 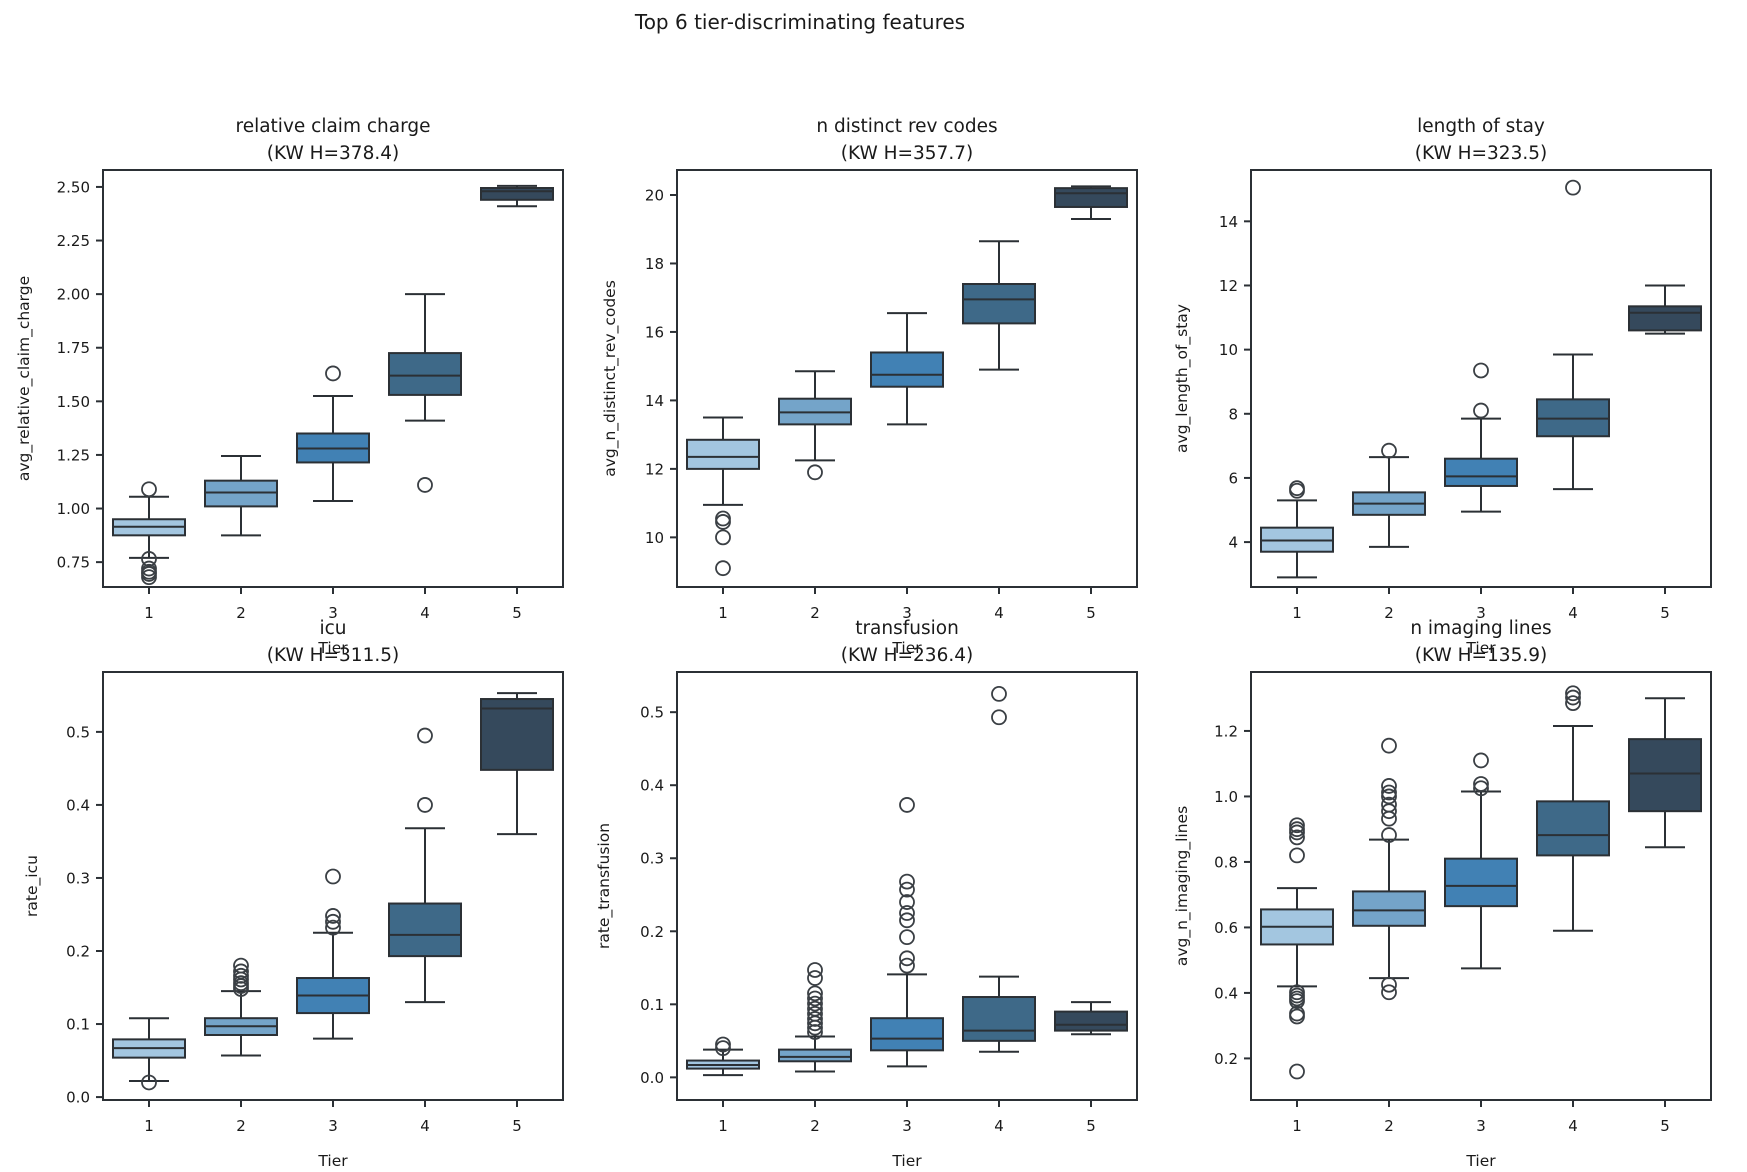 What do you see at coordinates (78, 952) in the screenshot?
I see `y-tick-label: 0.2` at bounding box center [78, 952].